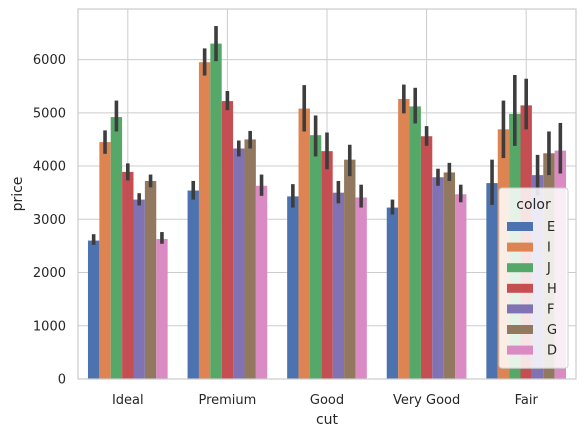  What do you see at coordinates (327, 420) in the screenshot?
I see `x-axis-label: cut` at bounding box center [327, 420].